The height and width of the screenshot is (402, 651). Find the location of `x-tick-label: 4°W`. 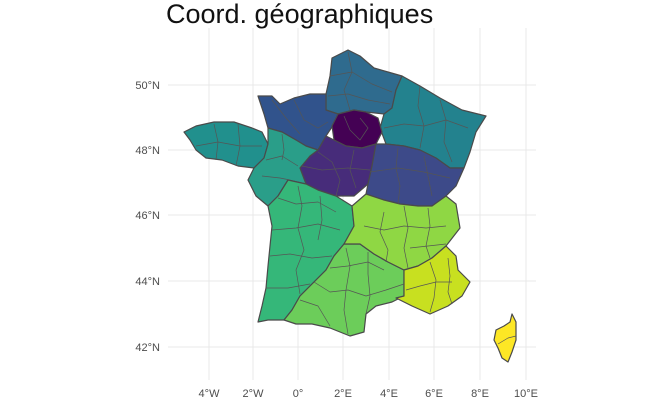

x-tick-label: 4°W is located at coordinates (210, 394).